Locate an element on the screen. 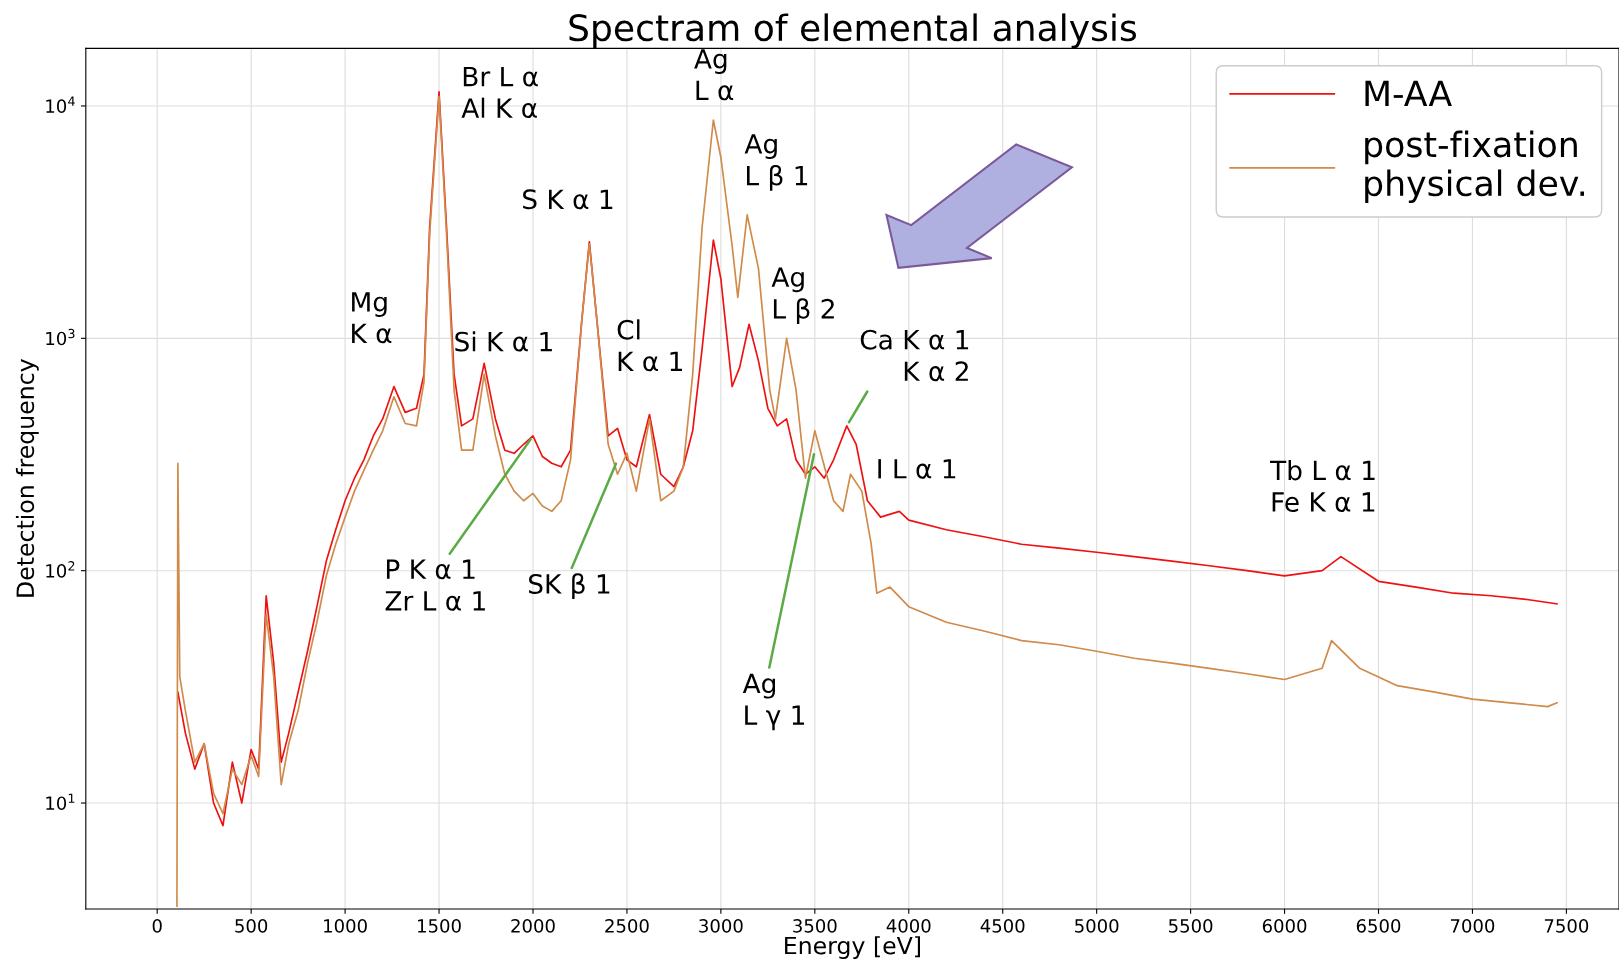  y-tick-label: 10$^{3}$ is located at coordinates (60, 337).